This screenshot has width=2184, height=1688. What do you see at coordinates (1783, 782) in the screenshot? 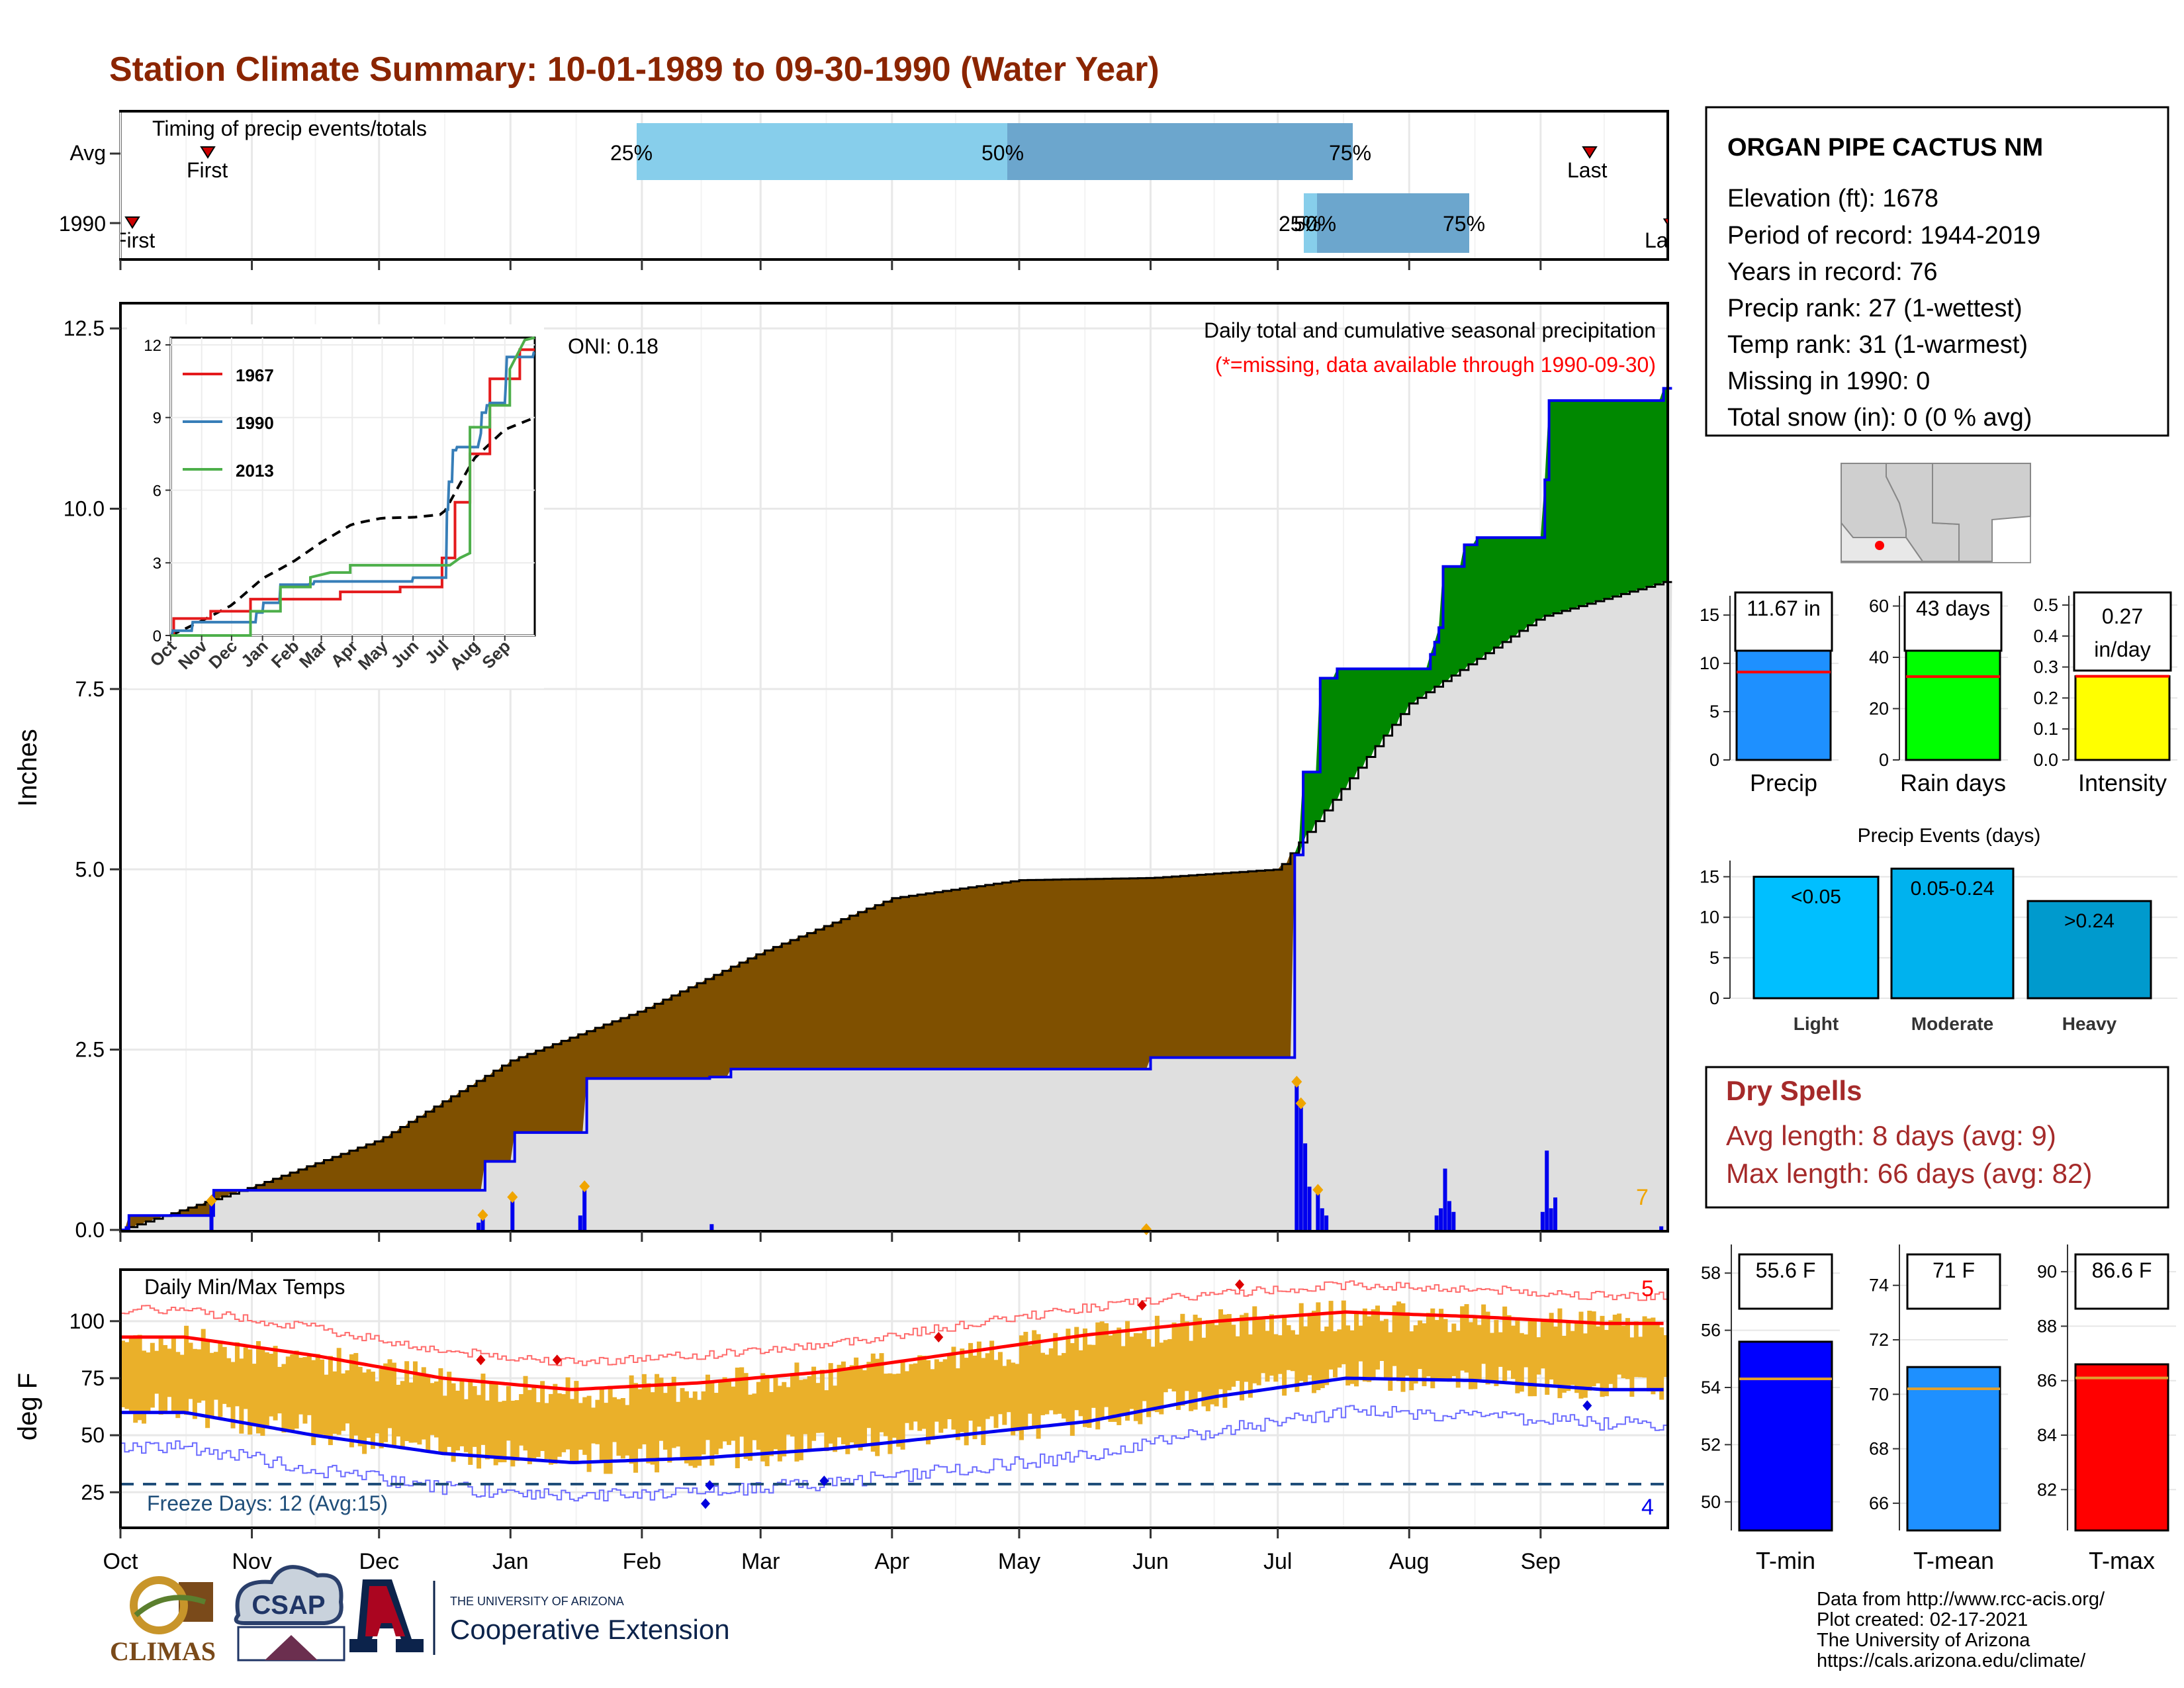
I see `precip-bar-label: Precip` at bounding box center [1783, 782].